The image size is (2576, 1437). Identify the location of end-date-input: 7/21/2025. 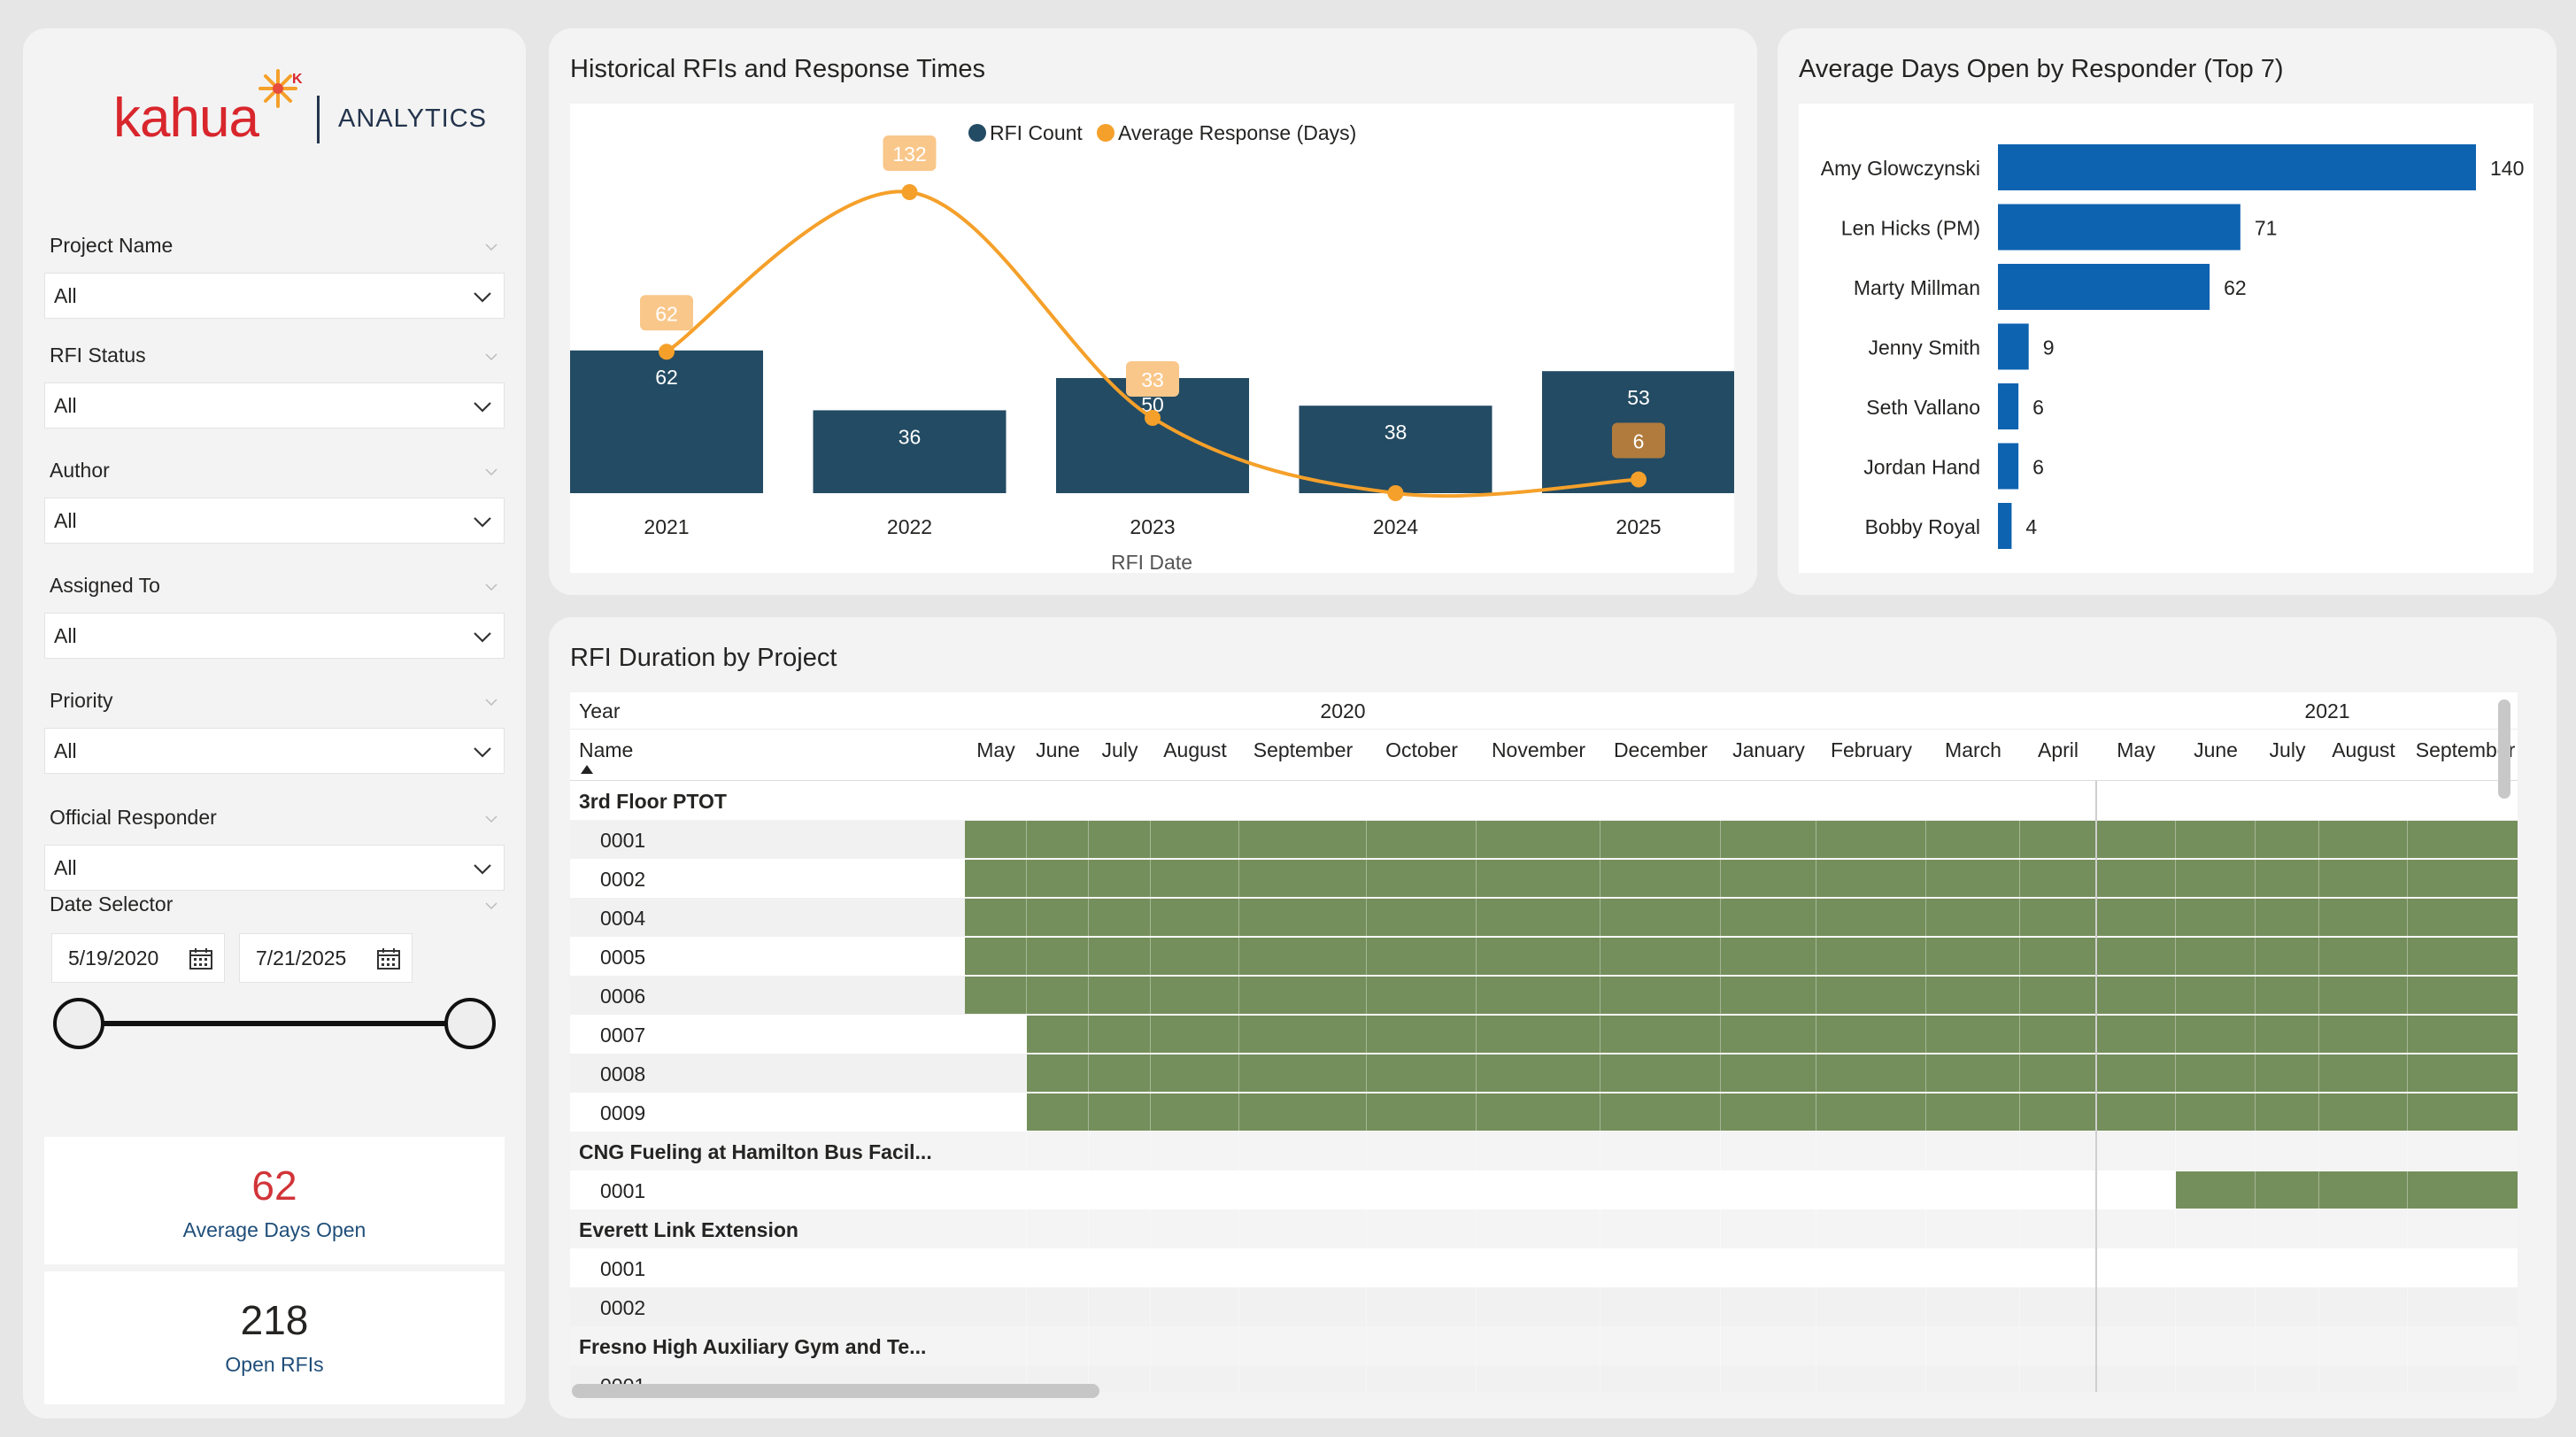
(326, 958).